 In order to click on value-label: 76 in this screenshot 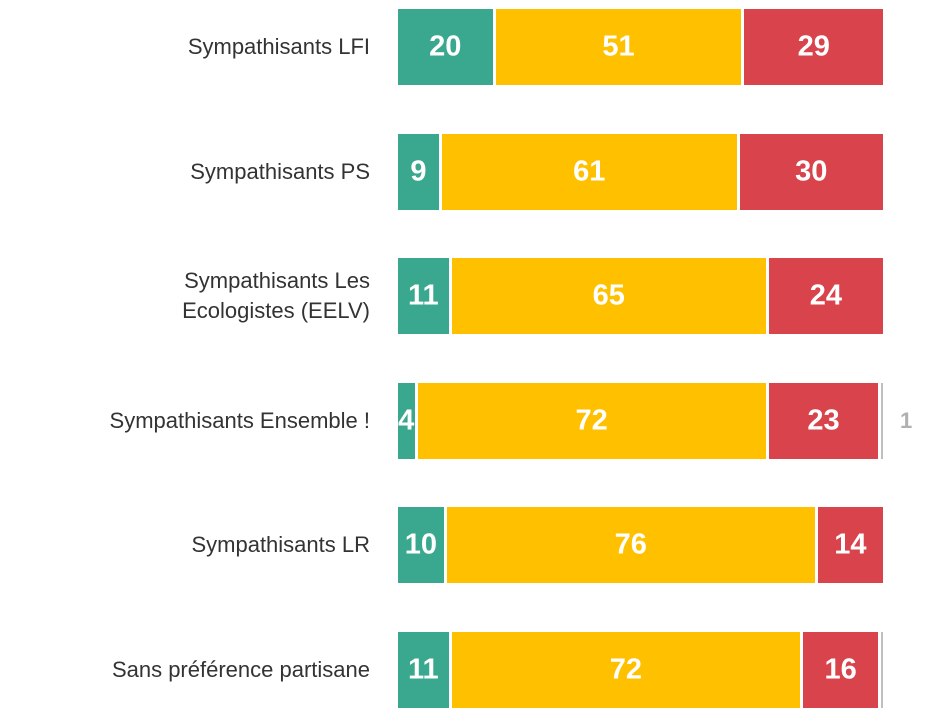, I will do `click(630, 544)`.